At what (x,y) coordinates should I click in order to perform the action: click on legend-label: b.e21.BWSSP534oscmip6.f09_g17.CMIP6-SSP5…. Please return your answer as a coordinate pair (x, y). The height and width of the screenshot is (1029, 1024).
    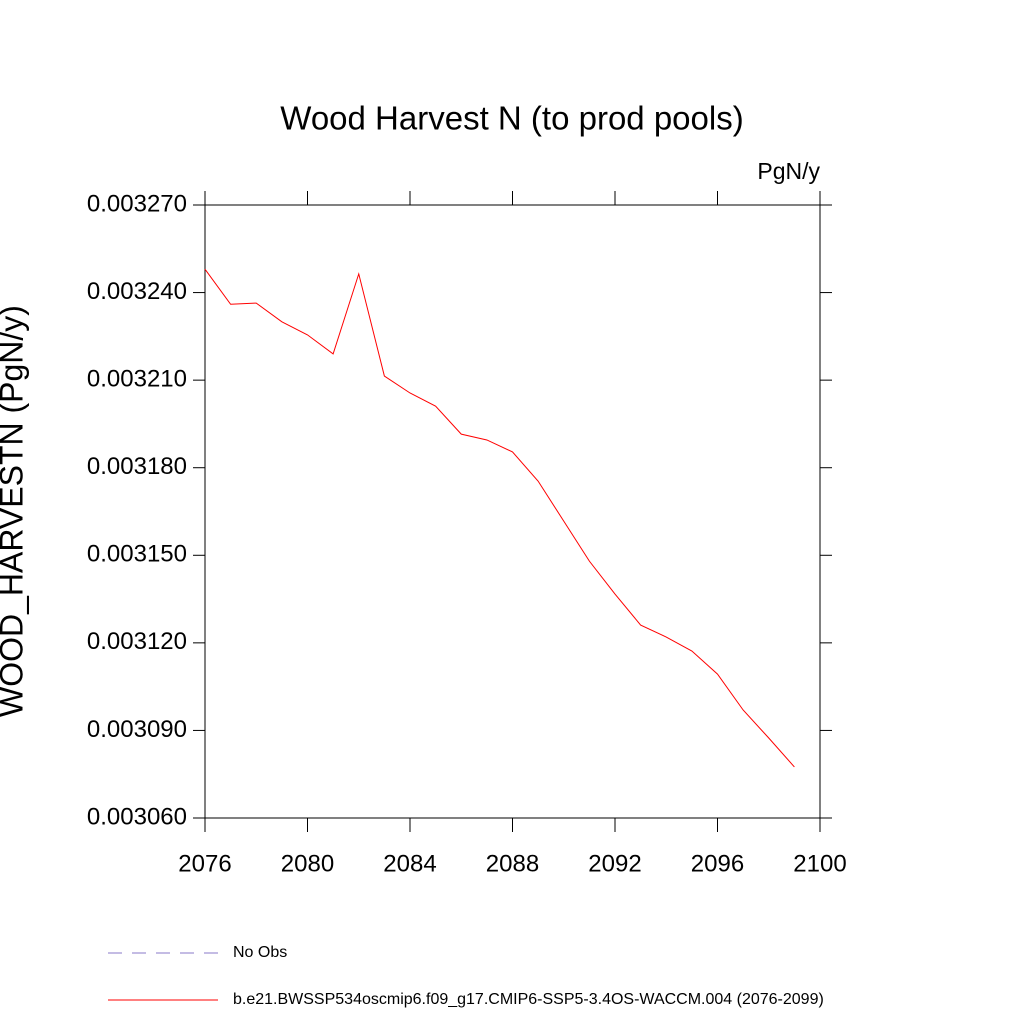
    Looking at the image, I should click on (528, 999).